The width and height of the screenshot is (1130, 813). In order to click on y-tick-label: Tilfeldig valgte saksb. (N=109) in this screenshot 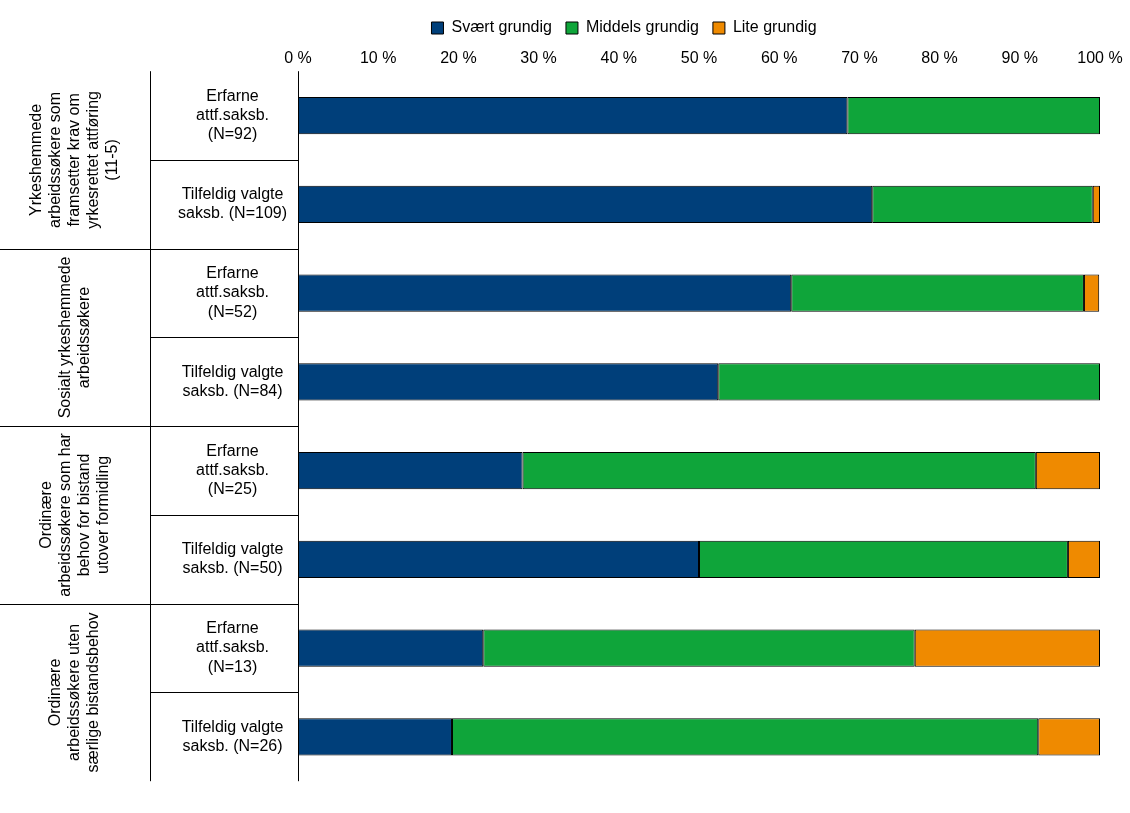, I will do `click(232, 203)`.